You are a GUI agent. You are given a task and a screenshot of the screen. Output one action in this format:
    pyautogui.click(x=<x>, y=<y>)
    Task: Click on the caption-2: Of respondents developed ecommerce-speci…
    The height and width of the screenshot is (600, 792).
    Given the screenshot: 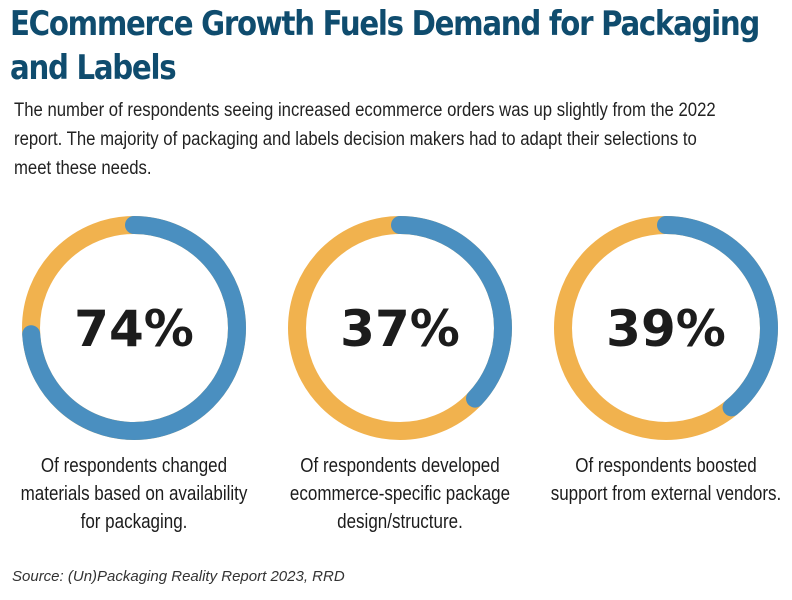 What is the action you would take?
    pyautogui.click(x=400, y=494)
    